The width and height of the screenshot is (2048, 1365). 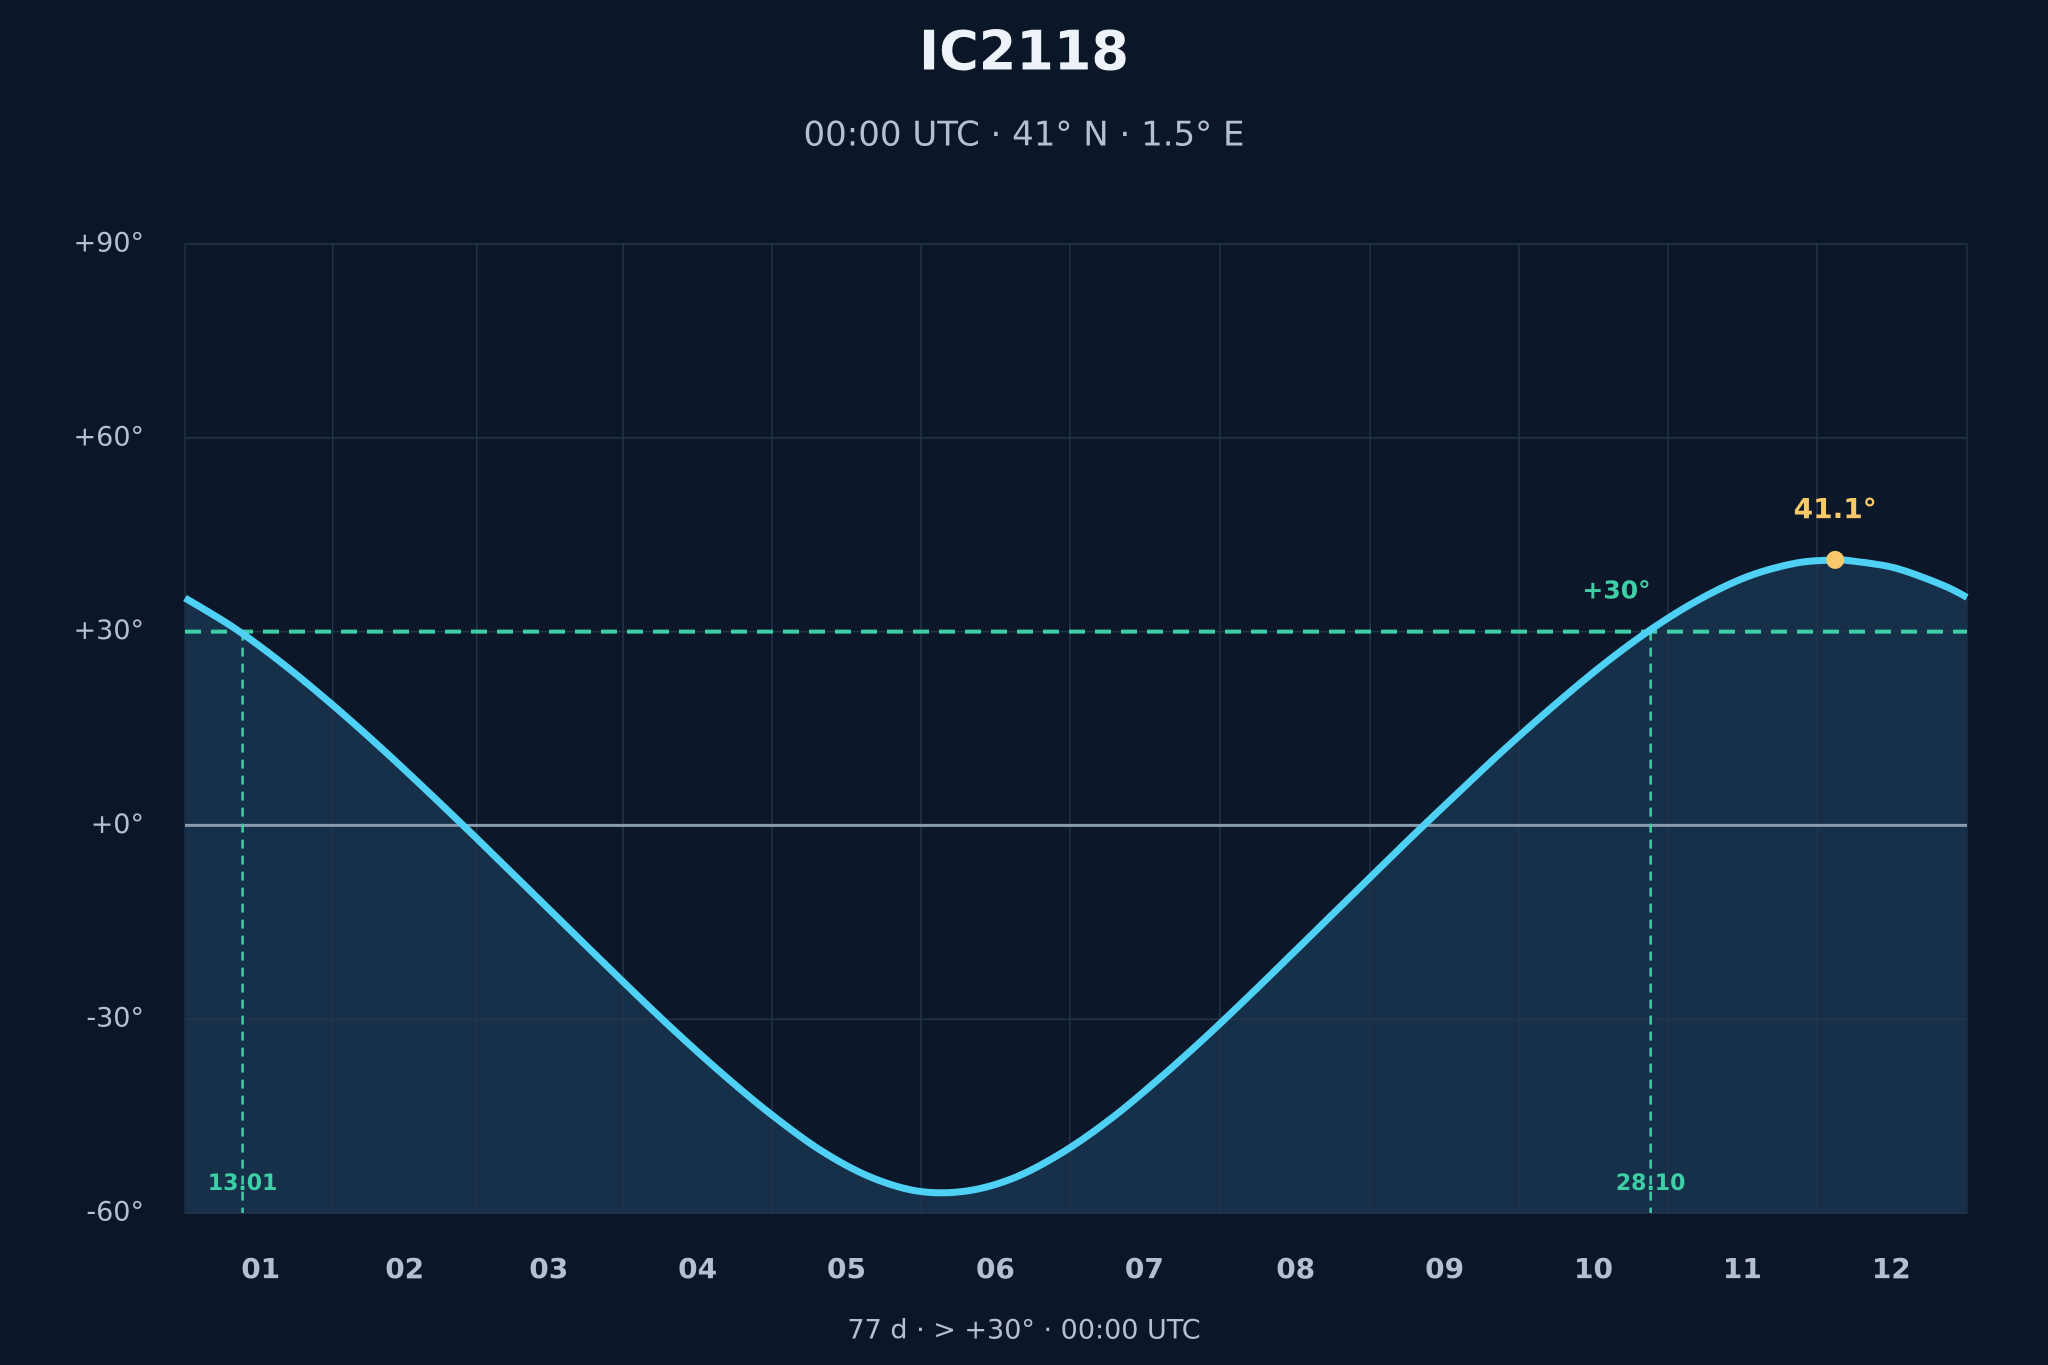 I want to click on x-tick-label: 03, so click(x=548, y=1268).